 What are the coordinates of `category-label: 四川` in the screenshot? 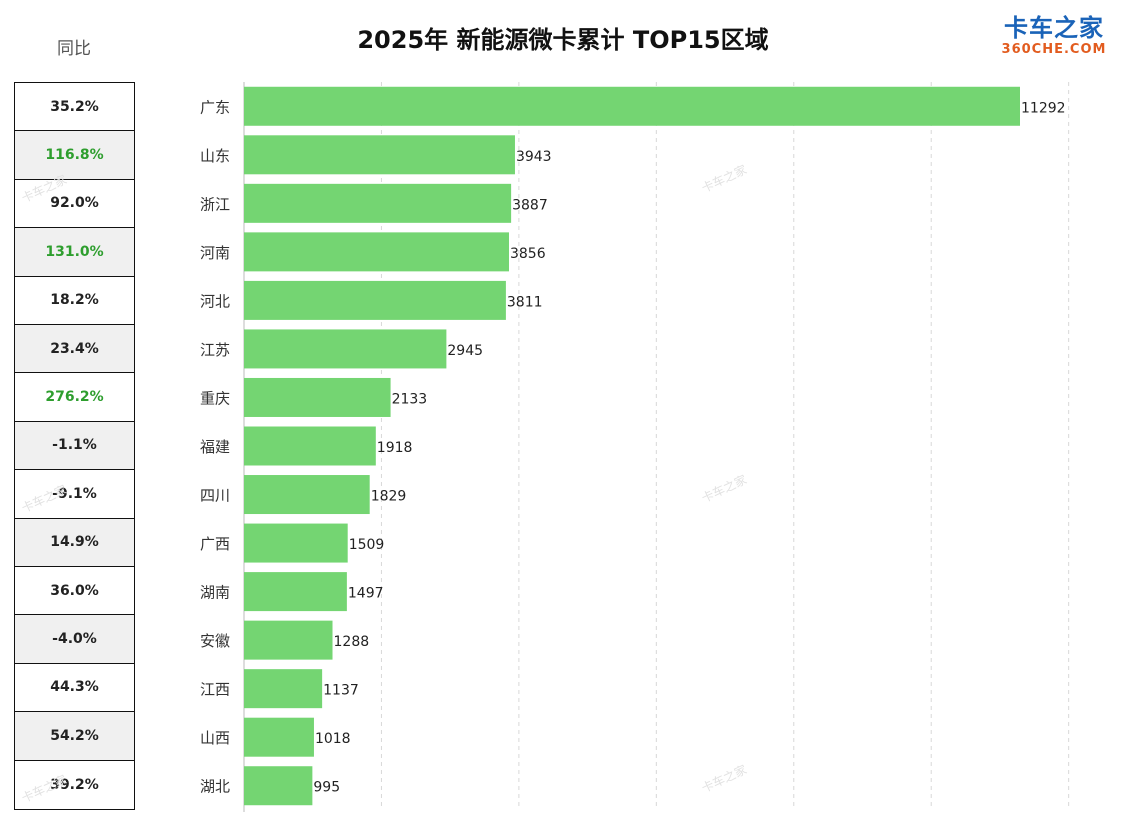 It's located at (215, 496).